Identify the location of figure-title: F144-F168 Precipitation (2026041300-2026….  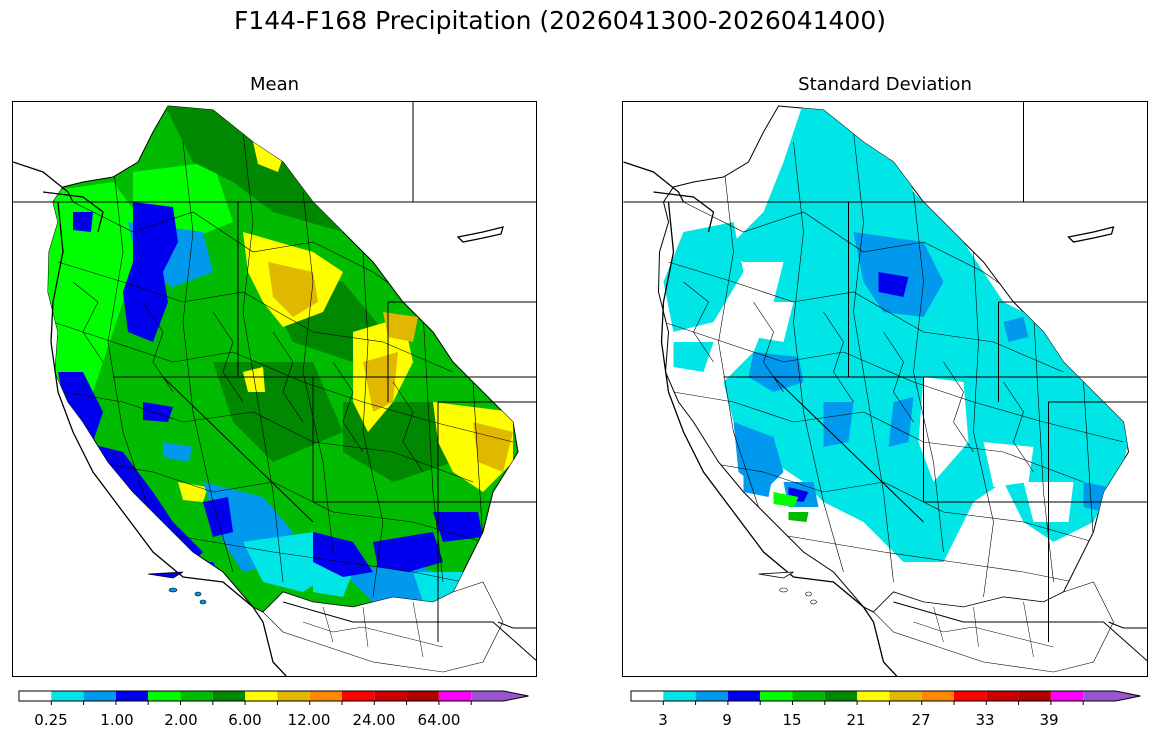
(559, 20).